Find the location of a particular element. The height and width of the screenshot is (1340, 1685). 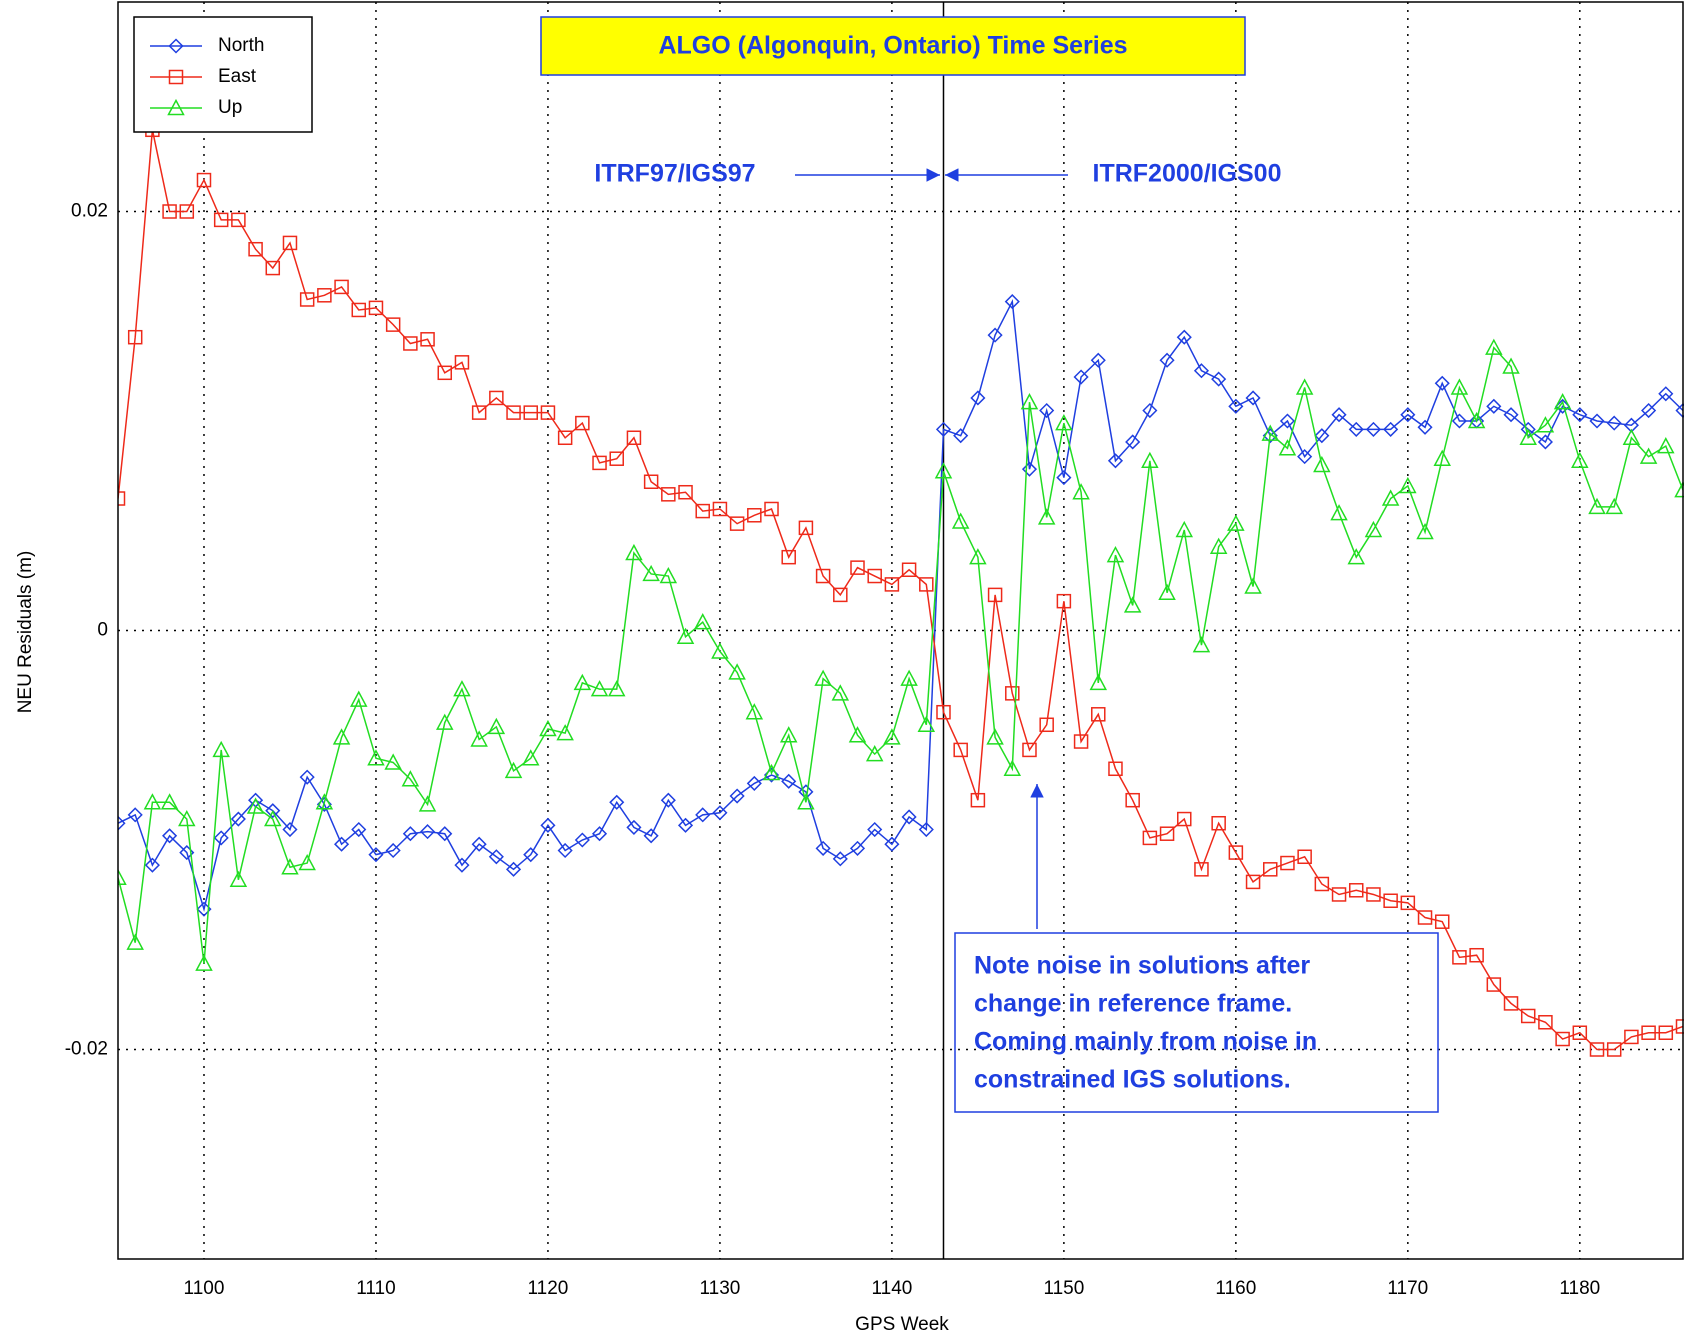

frame-label-right: ITRF2000/IGS00 is located at coordinates (1187, 174).